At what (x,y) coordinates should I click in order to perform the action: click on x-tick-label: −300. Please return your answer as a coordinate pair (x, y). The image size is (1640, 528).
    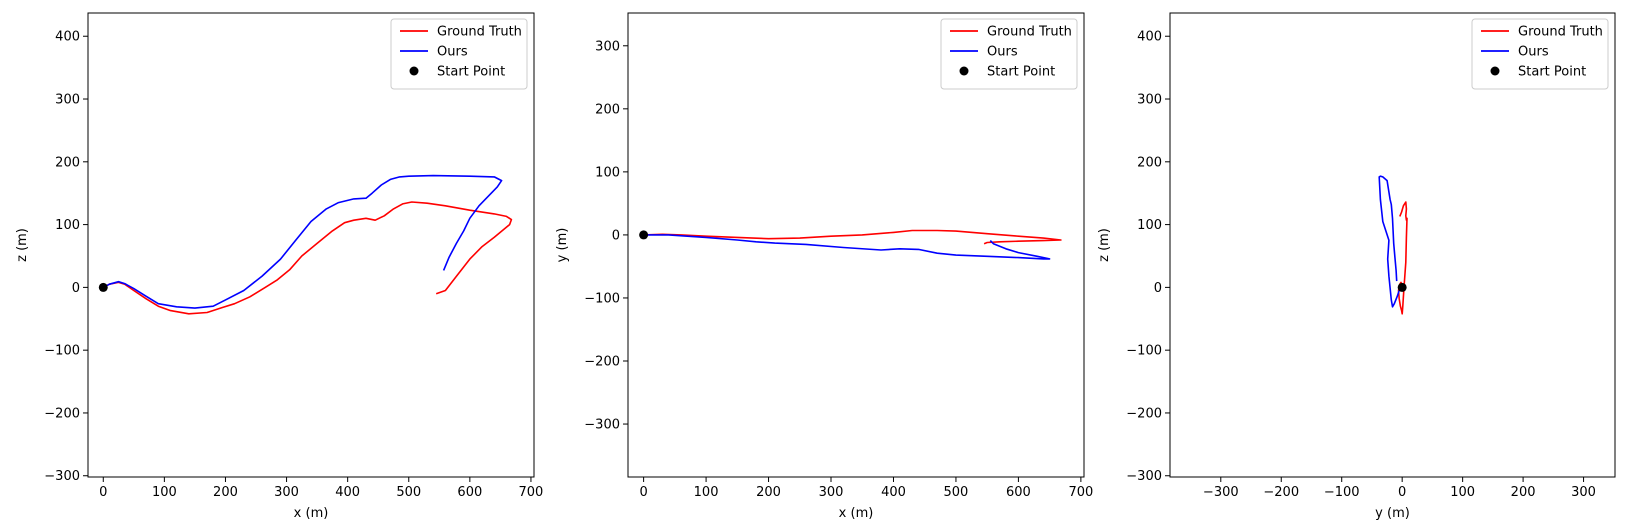
    Looking at the image, I should click on (1221, 492).